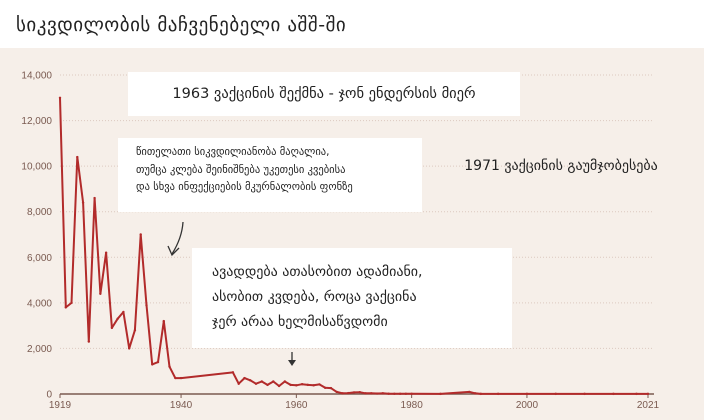  I want to click on annotation-vaccine-1971: 1971 ვაქცინის გაუმჯობესება, so click(561, 166).